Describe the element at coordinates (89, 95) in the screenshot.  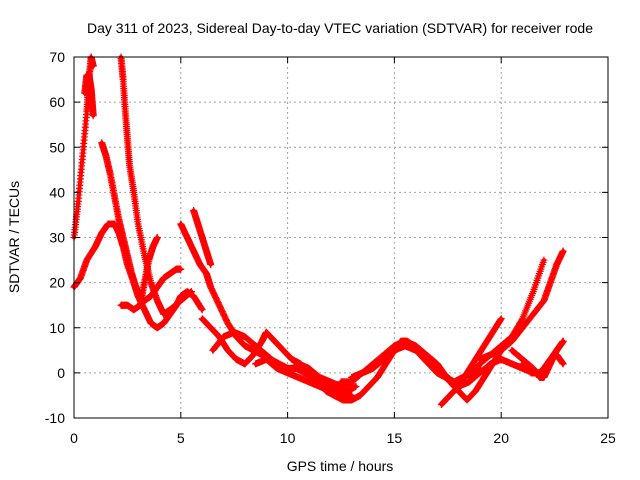
I see `series-track-b` at that location.